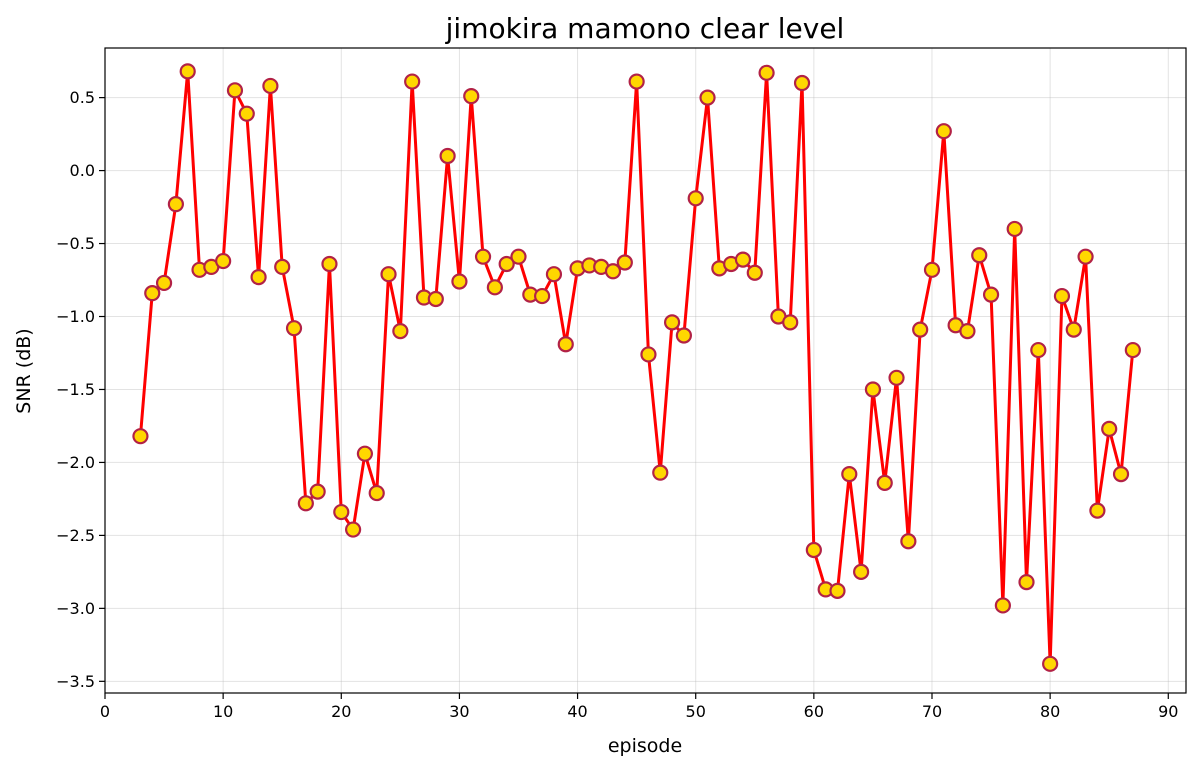 This screenshot has width=1200, height=771. Describe the element at coordinates (75, 462) in the screenshot. I see `y-tick-label: −2.0` at that location.